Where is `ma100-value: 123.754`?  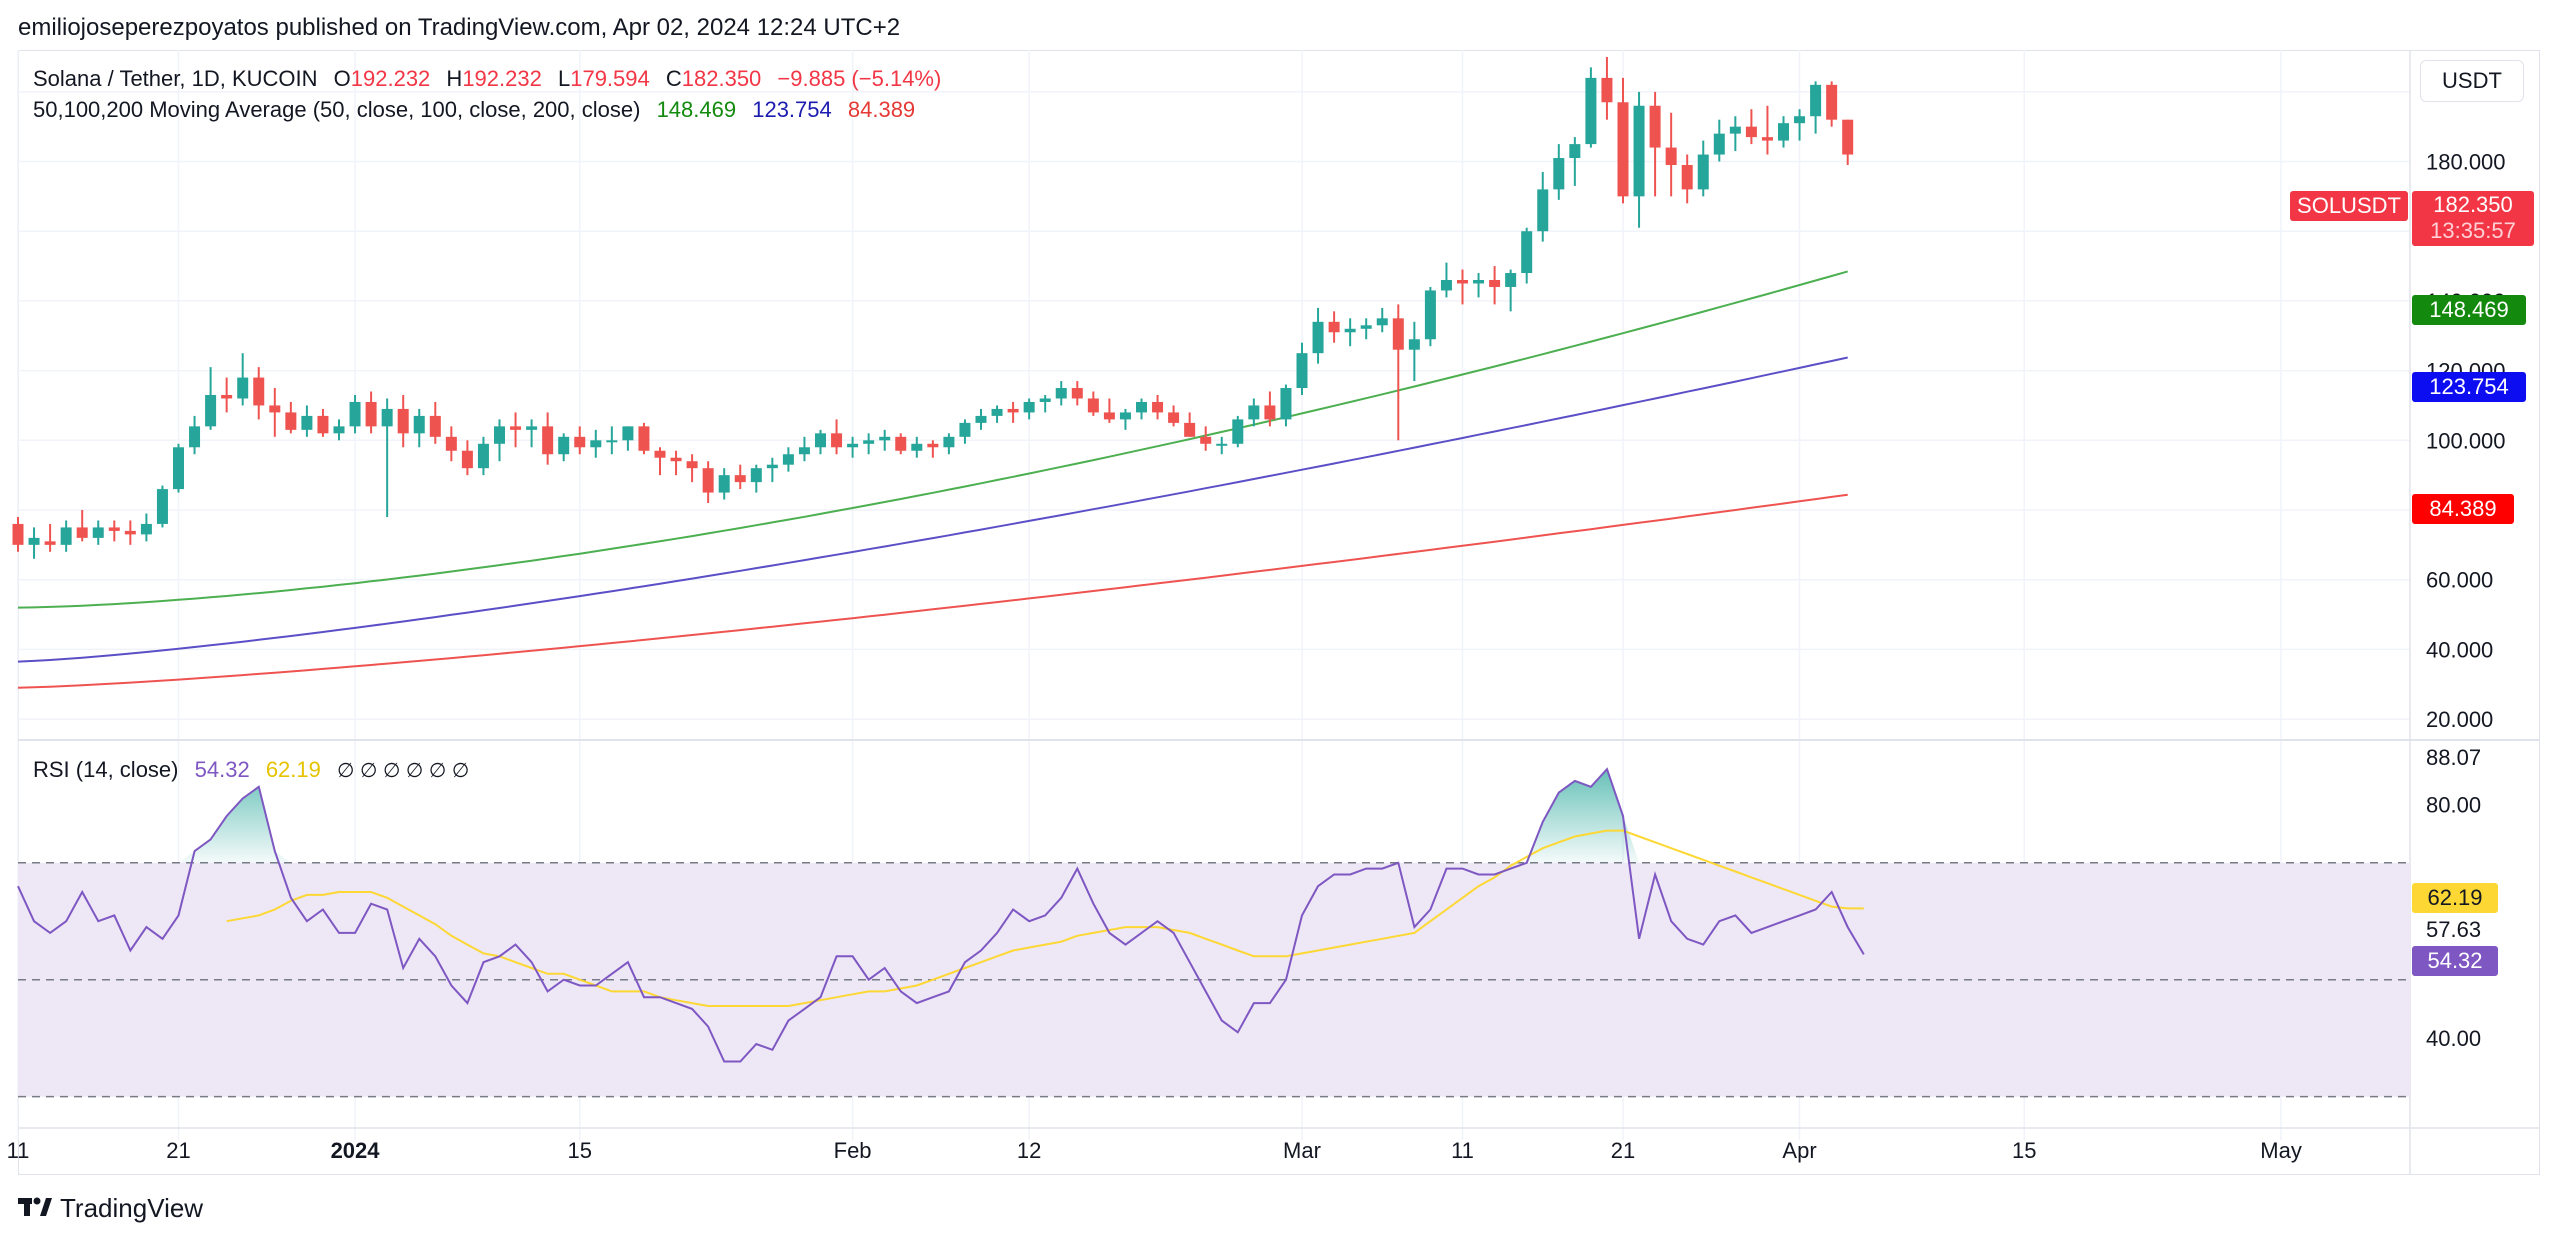
ma100-value: 123.754 is located at coordinates (792, 109).